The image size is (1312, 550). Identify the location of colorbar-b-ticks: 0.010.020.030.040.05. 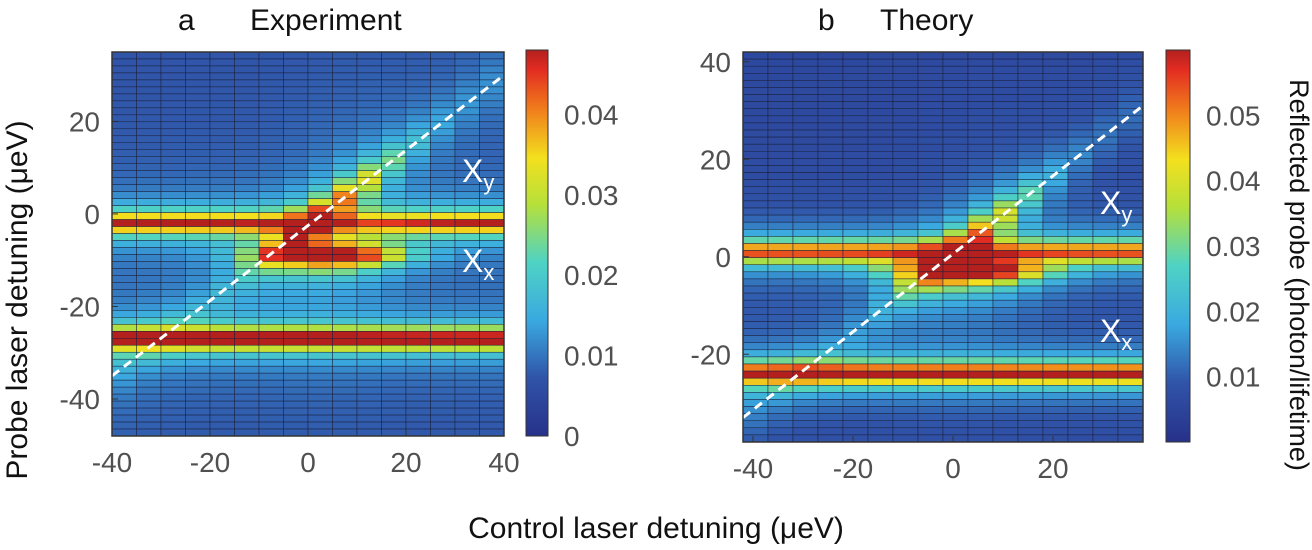
(1233, 246).